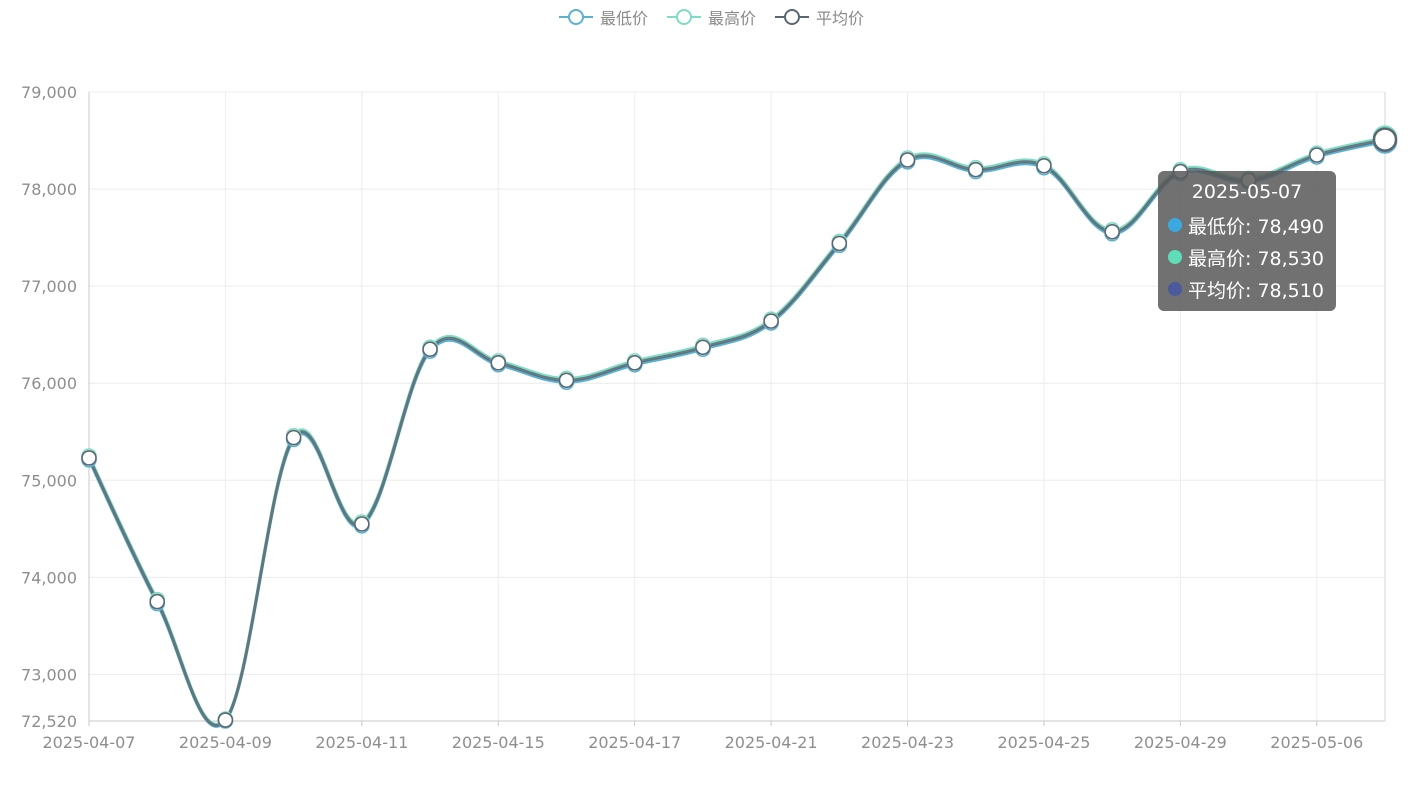 The image size is (1422, 792). What do you see at coordinates (771, 742) in the screenshot?
I see `x-tick-label: 2025-04-21` at bounding box center [771, 742].